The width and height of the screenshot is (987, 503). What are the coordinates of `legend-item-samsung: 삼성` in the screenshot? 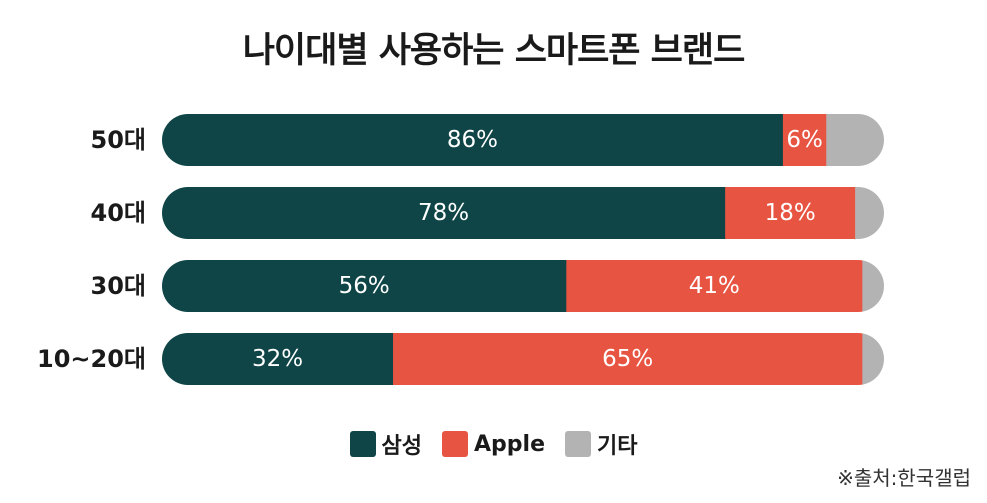 It's located at (385, 444).